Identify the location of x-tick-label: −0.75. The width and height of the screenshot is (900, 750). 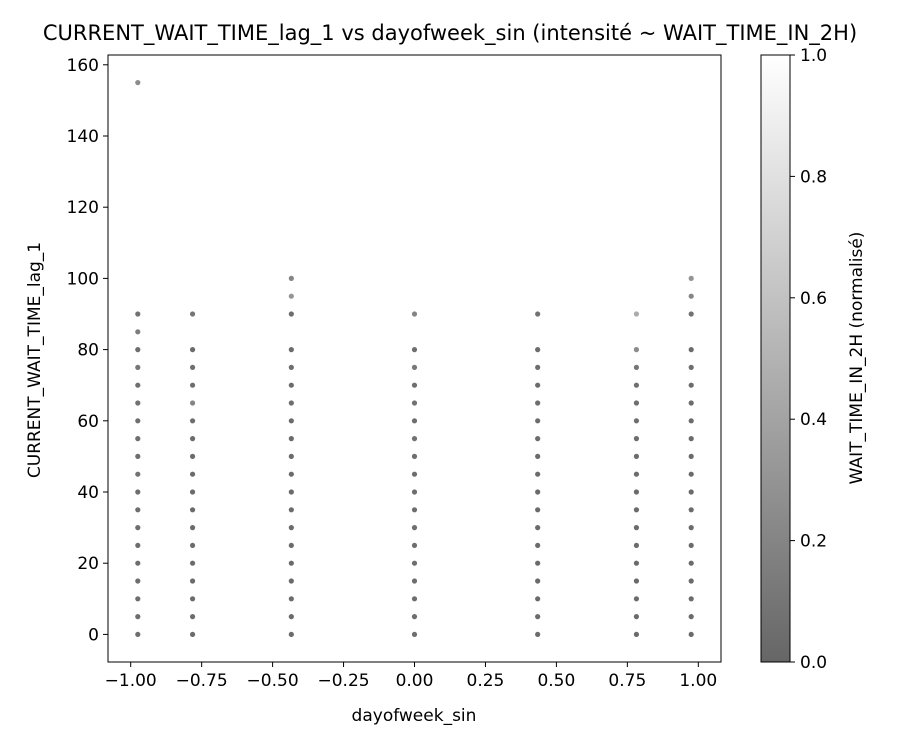
(202, 681).